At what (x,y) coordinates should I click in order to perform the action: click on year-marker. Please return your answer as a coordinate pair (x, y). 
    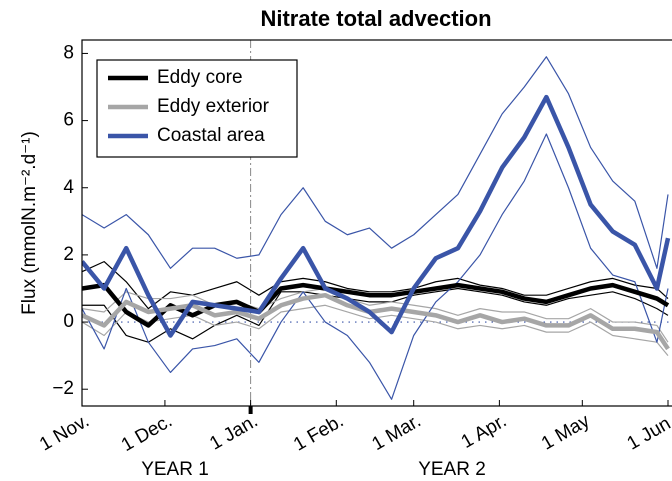
    Looking at the image, I should click on (250, 410).